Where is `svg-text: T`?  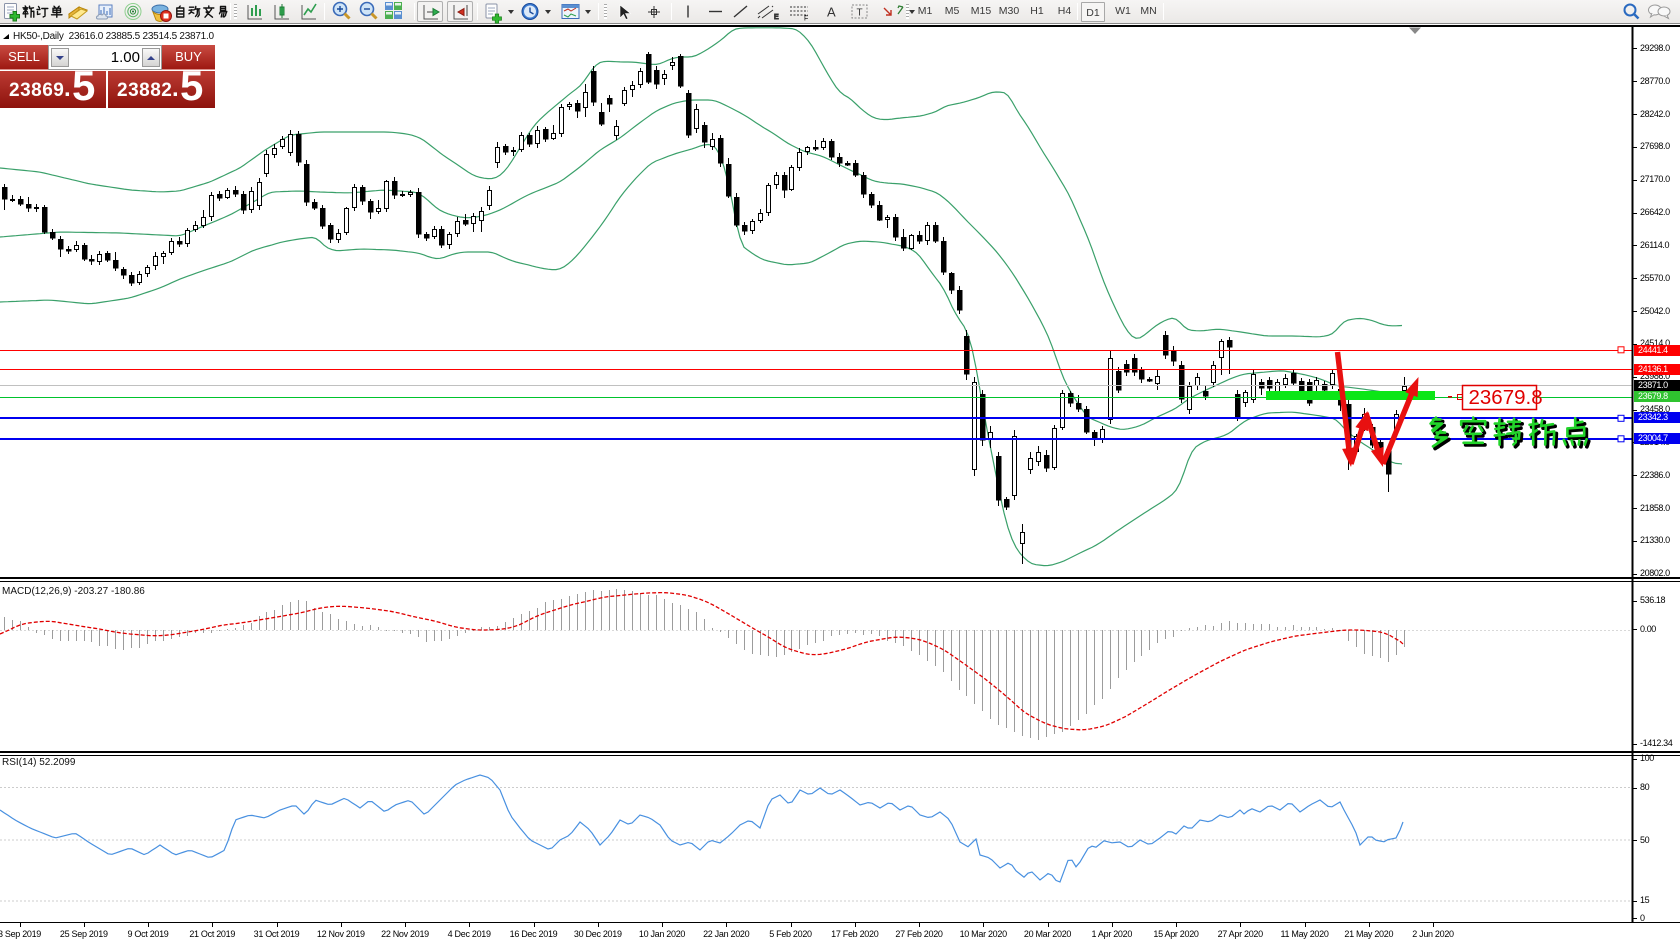
svg-text: T is located at coordinates (860, 13).